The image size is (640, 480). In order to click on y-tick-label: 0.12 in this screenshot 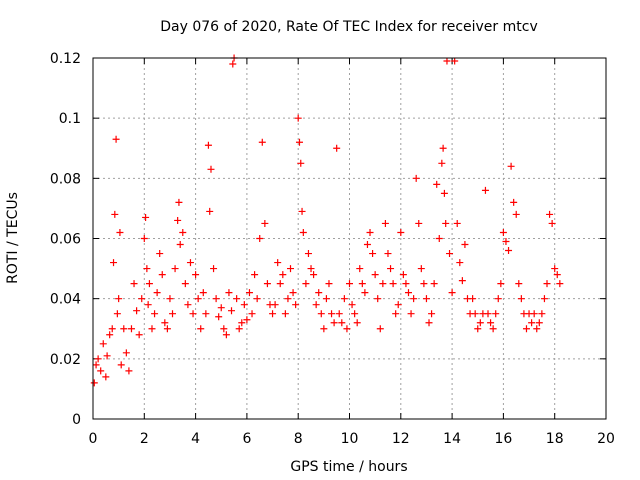, I will do `click(65, 59)`.